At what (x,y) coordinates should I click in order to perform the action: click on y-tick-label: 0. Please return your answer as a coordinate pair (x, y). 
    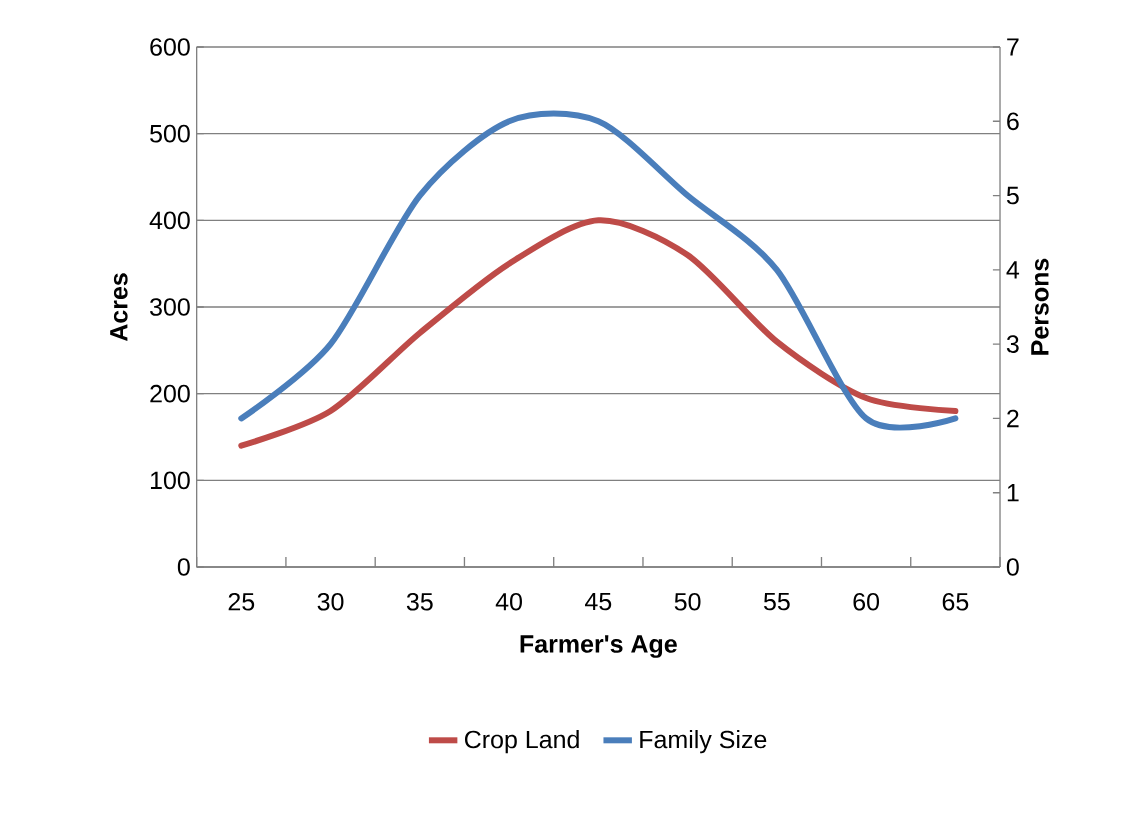
    Looking at the image, I should click on (183, 567).